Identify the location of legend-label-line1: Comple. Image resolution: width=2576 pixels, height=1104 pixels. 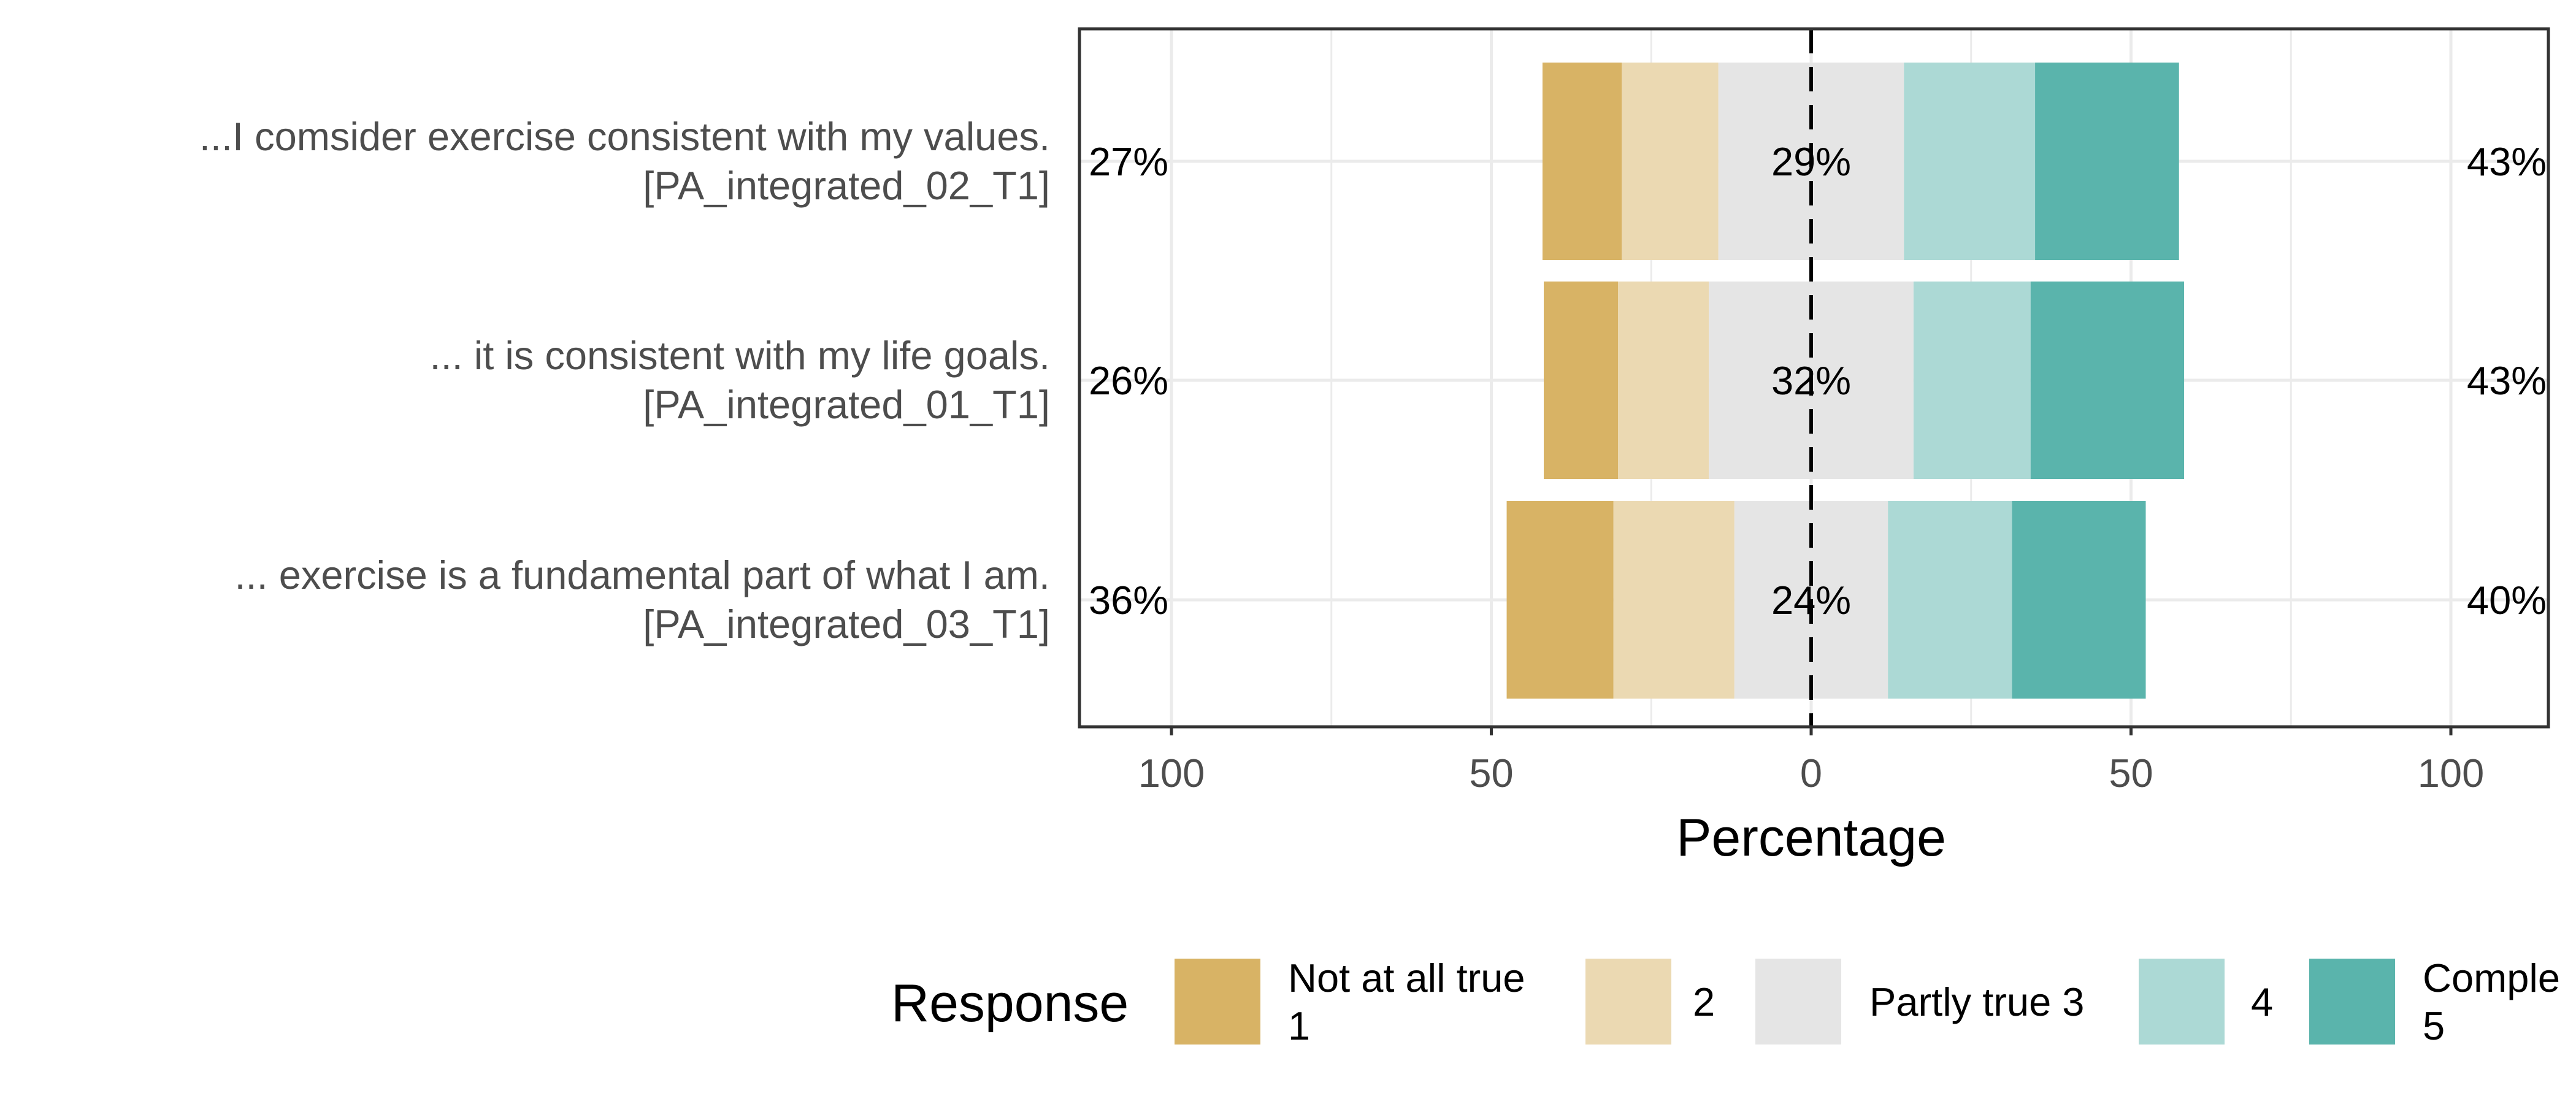
(2491, 978).